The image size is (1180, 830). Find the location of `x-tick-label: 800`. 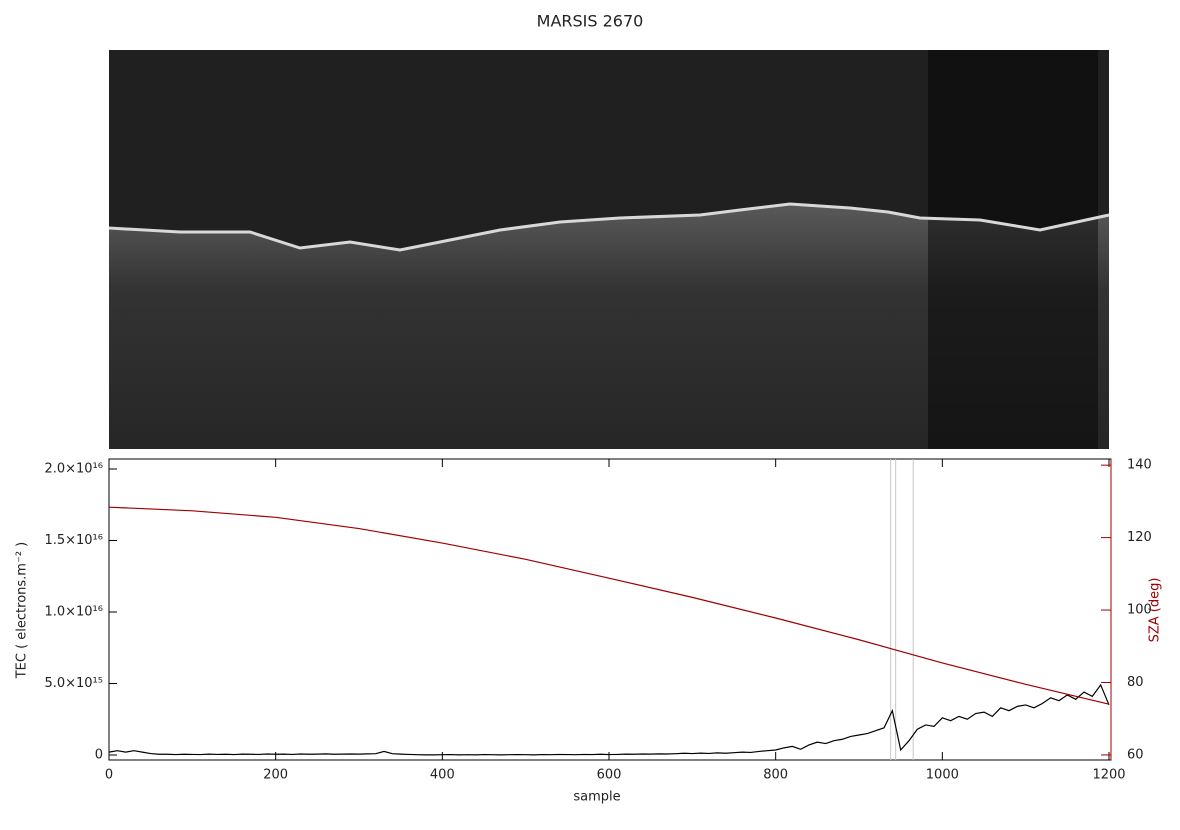

x-tick-label: 800 is located at coordinates (775, 775).